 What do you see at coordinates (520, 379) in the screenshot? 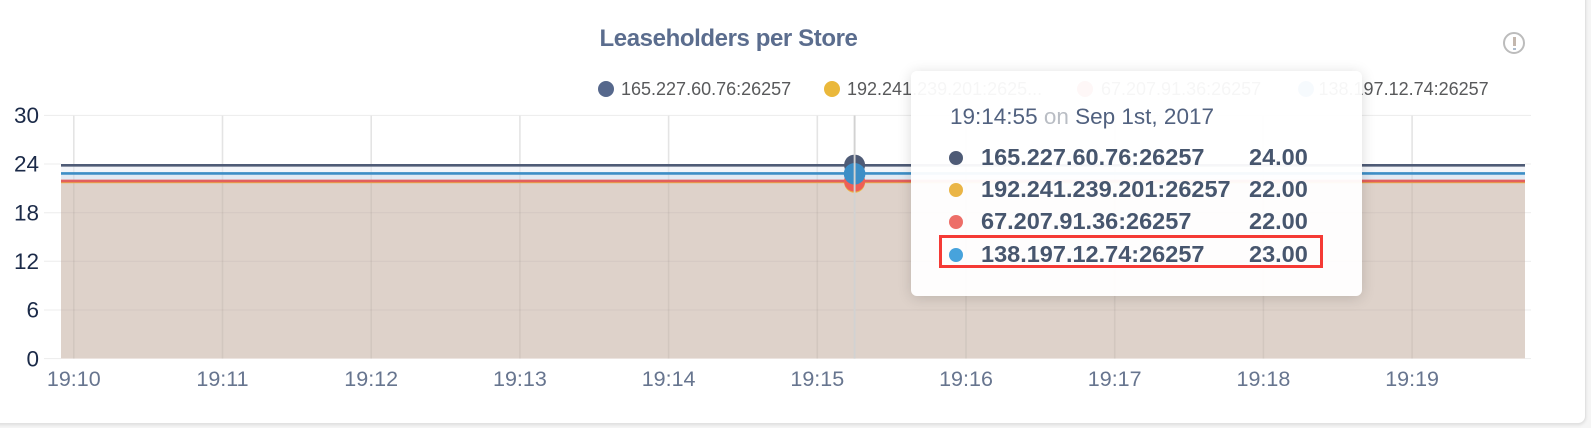
I see `svg-text: 19:13` at bounding box center [520, 379].